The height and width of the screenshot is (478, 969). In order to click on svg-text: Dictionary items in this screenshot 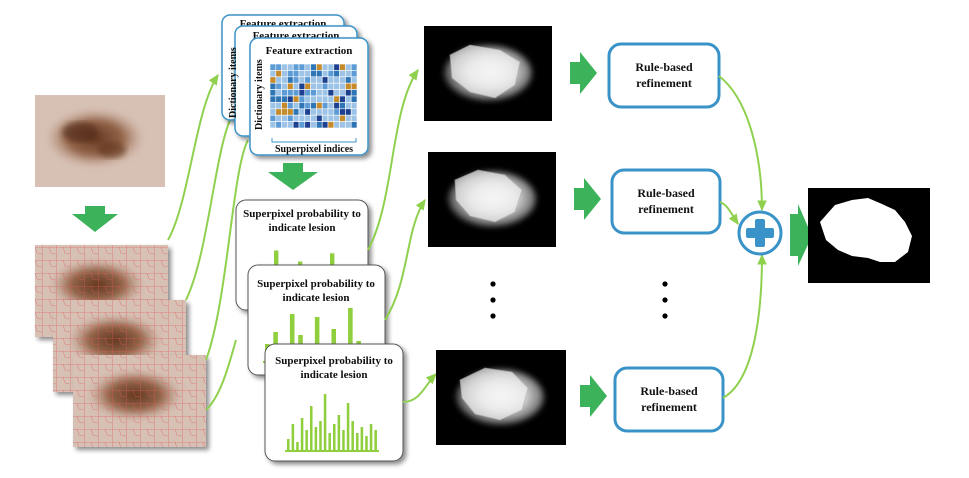, I will do `click(233, 82)`.